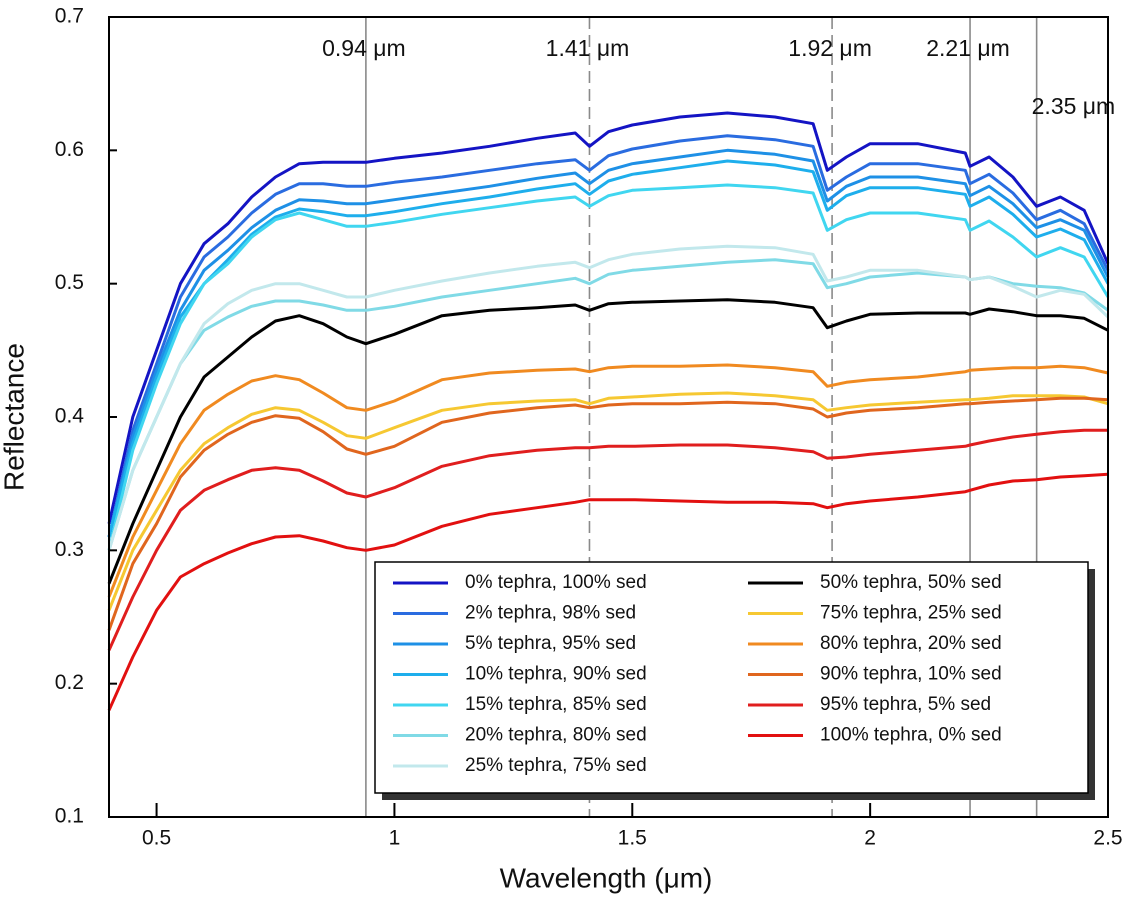 The width and height of the screenshot is (1127, 899). I want to click on legend-label: 75% tephra, 25% sed, so click(911, 613).